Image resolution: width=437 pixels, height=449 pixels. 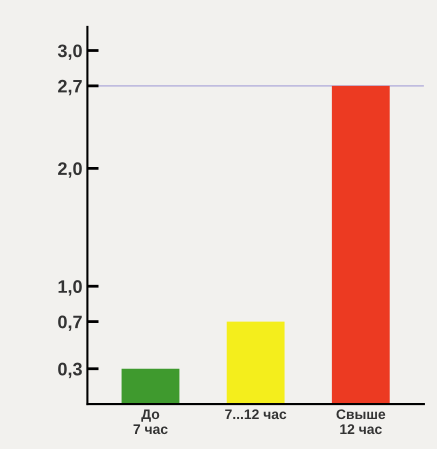 What do you see at coordinates (70, 52) in the screenshot?
I see `y-tick-label: 3,0` at bounding box center [70, 52].